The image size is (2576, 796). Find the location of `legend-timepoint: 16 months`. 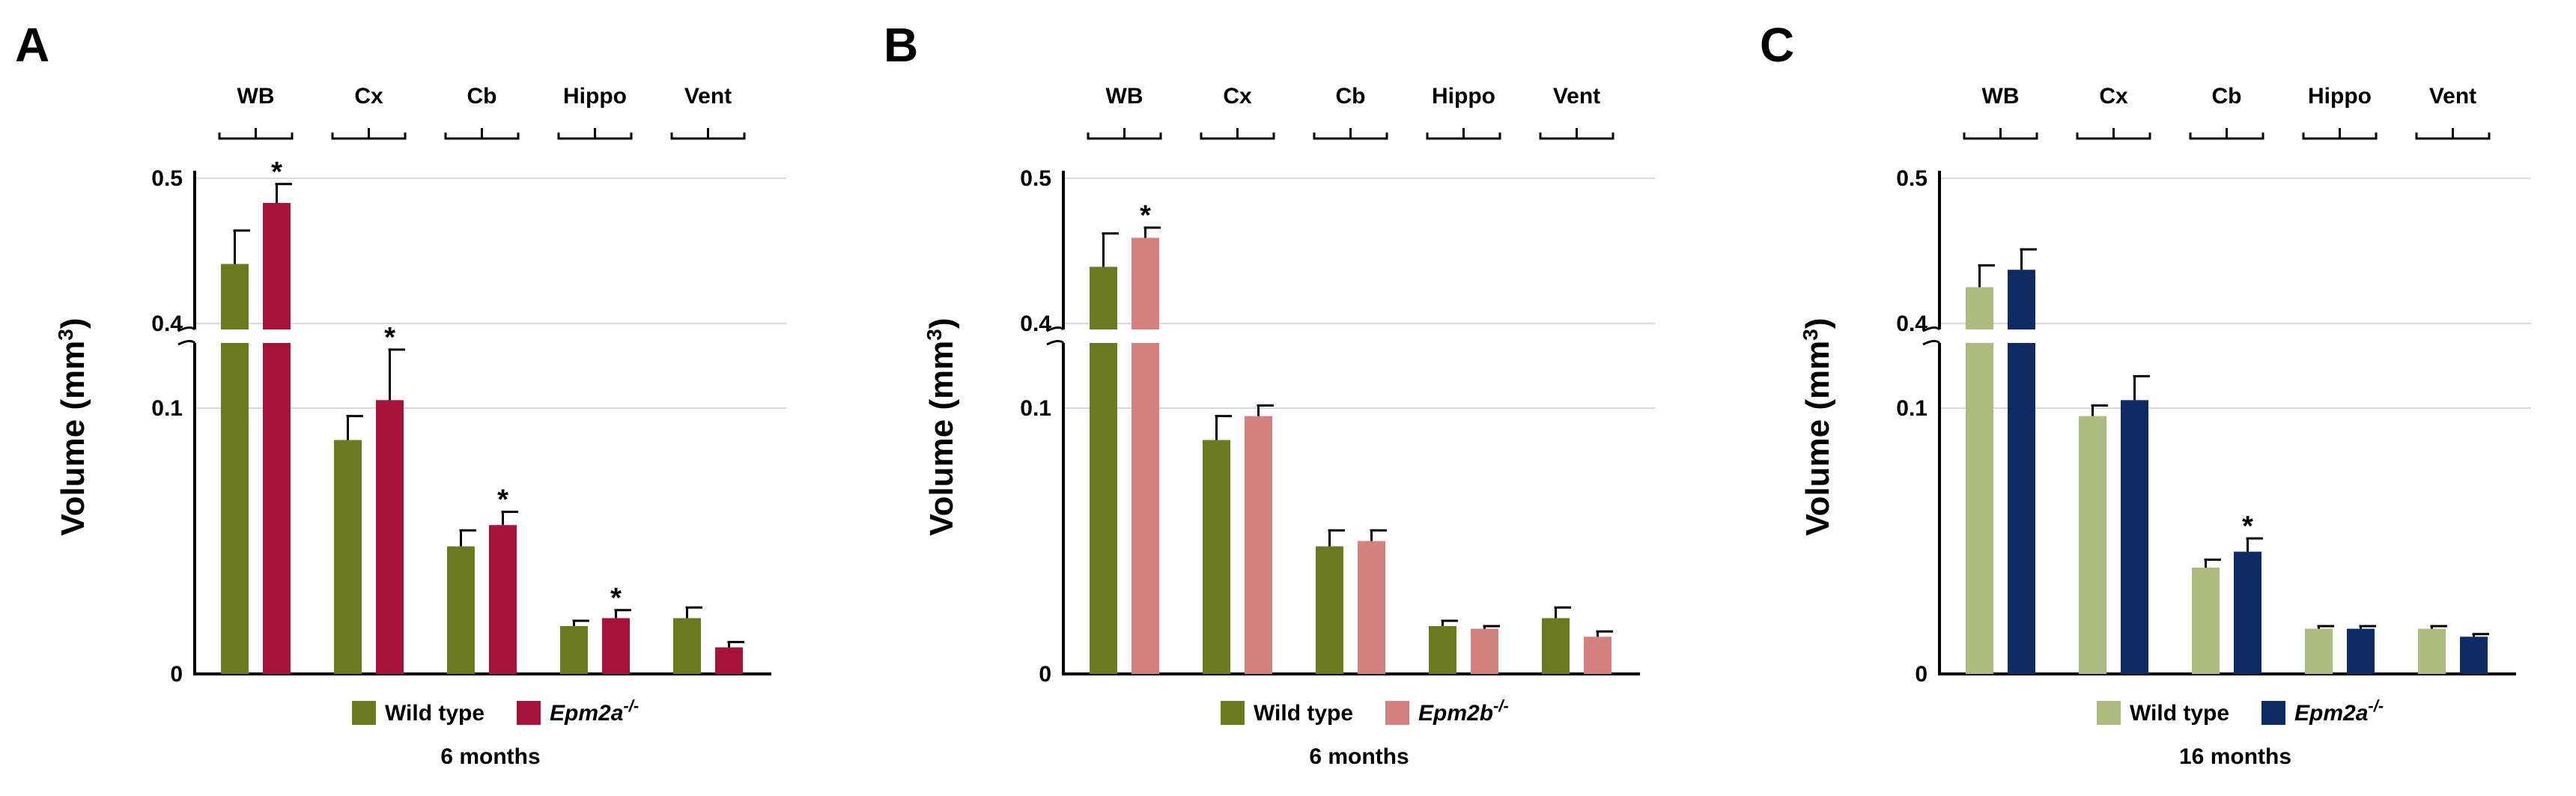

legend-timepoint: 16 months is located at coordinates (2235, 756).